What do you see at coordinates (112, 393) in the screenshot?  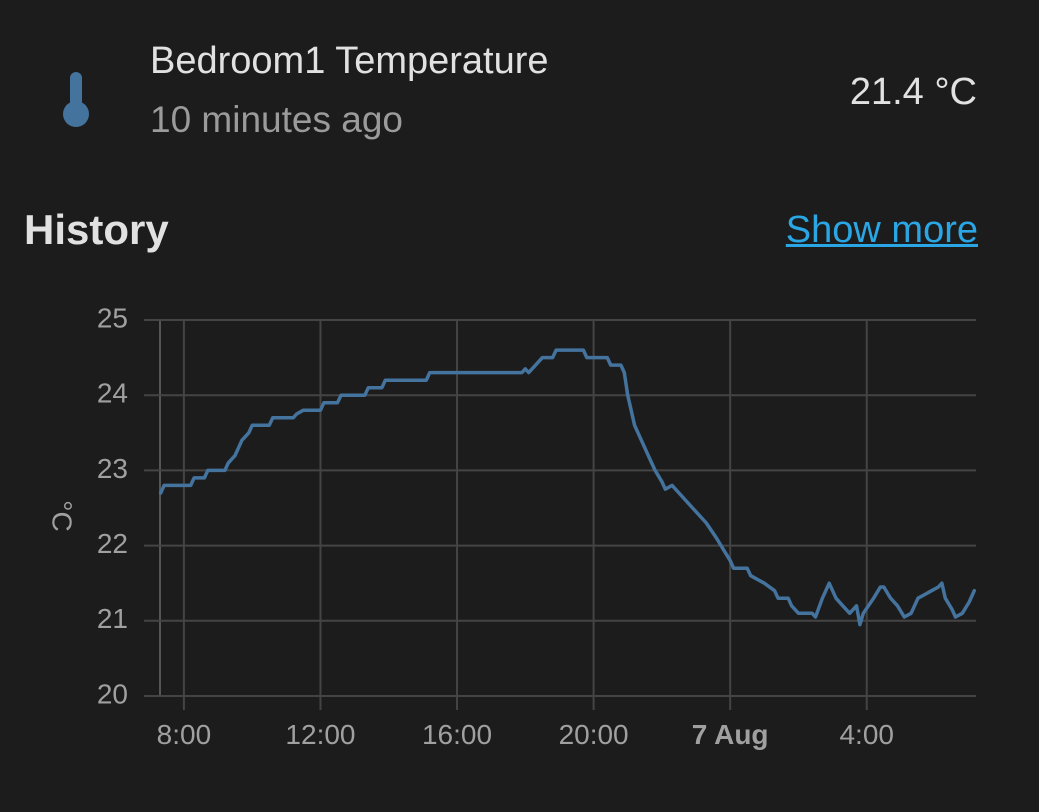 I see `y-tick-label: 24` at bounding box center [112, 393].